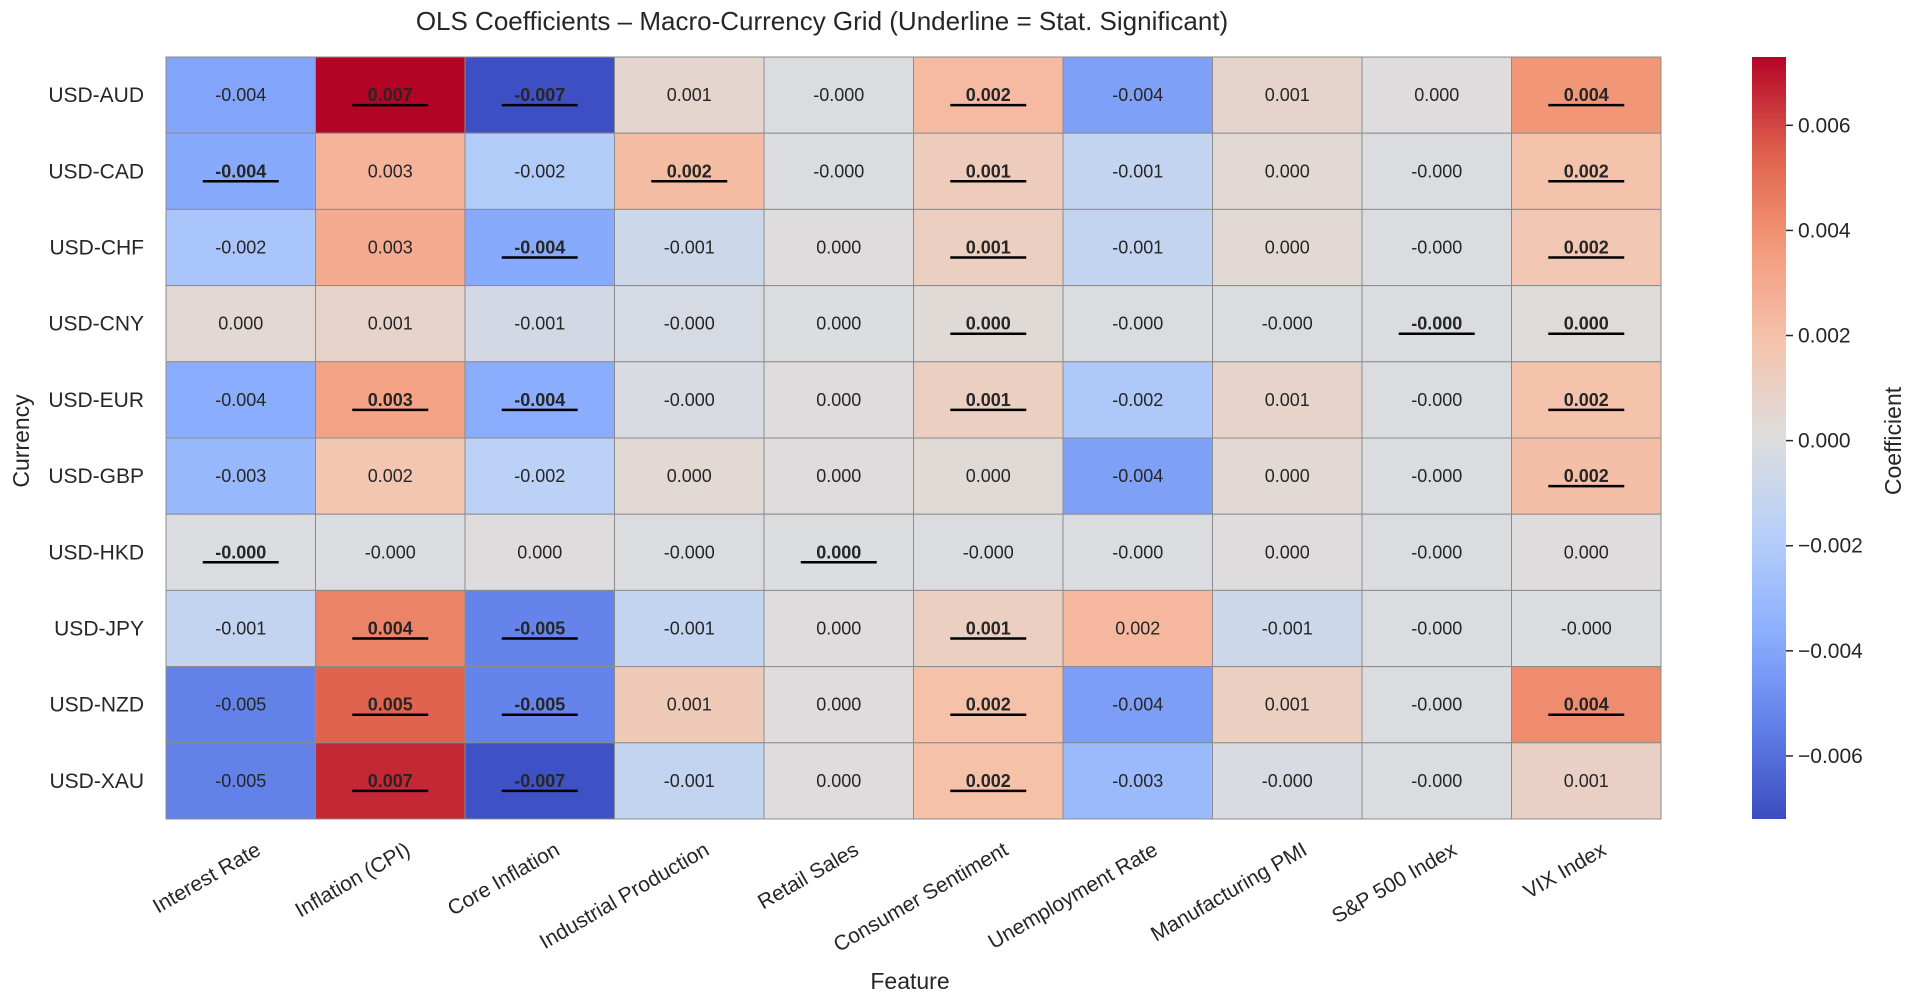  I want to click on colorbar: −0.006 −0.004 −0.002 0.000 0.002 0.004 0.006, so click(1807, 438).